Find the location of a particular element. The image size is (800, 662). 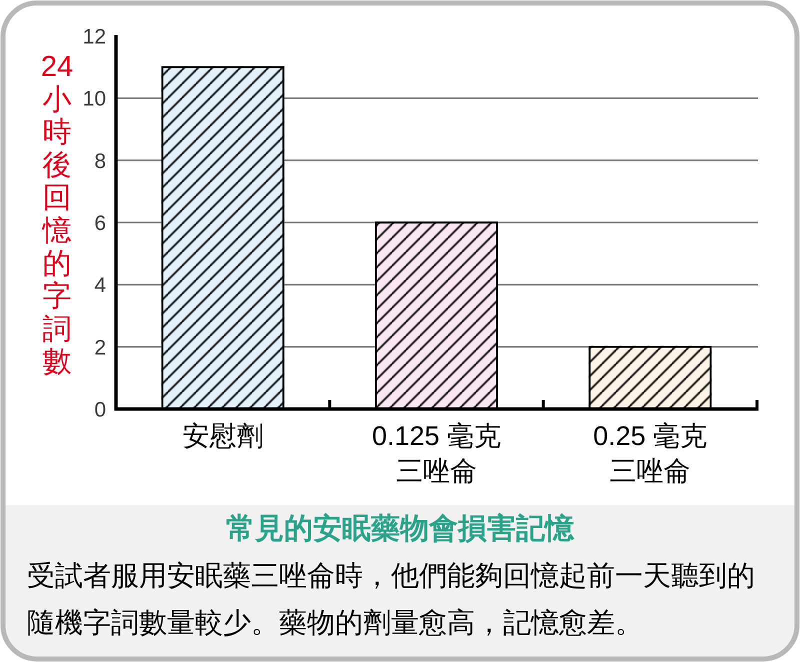

x-tick-label: 0.25 毫克三唑侖 is located at coordinates (650, 454).